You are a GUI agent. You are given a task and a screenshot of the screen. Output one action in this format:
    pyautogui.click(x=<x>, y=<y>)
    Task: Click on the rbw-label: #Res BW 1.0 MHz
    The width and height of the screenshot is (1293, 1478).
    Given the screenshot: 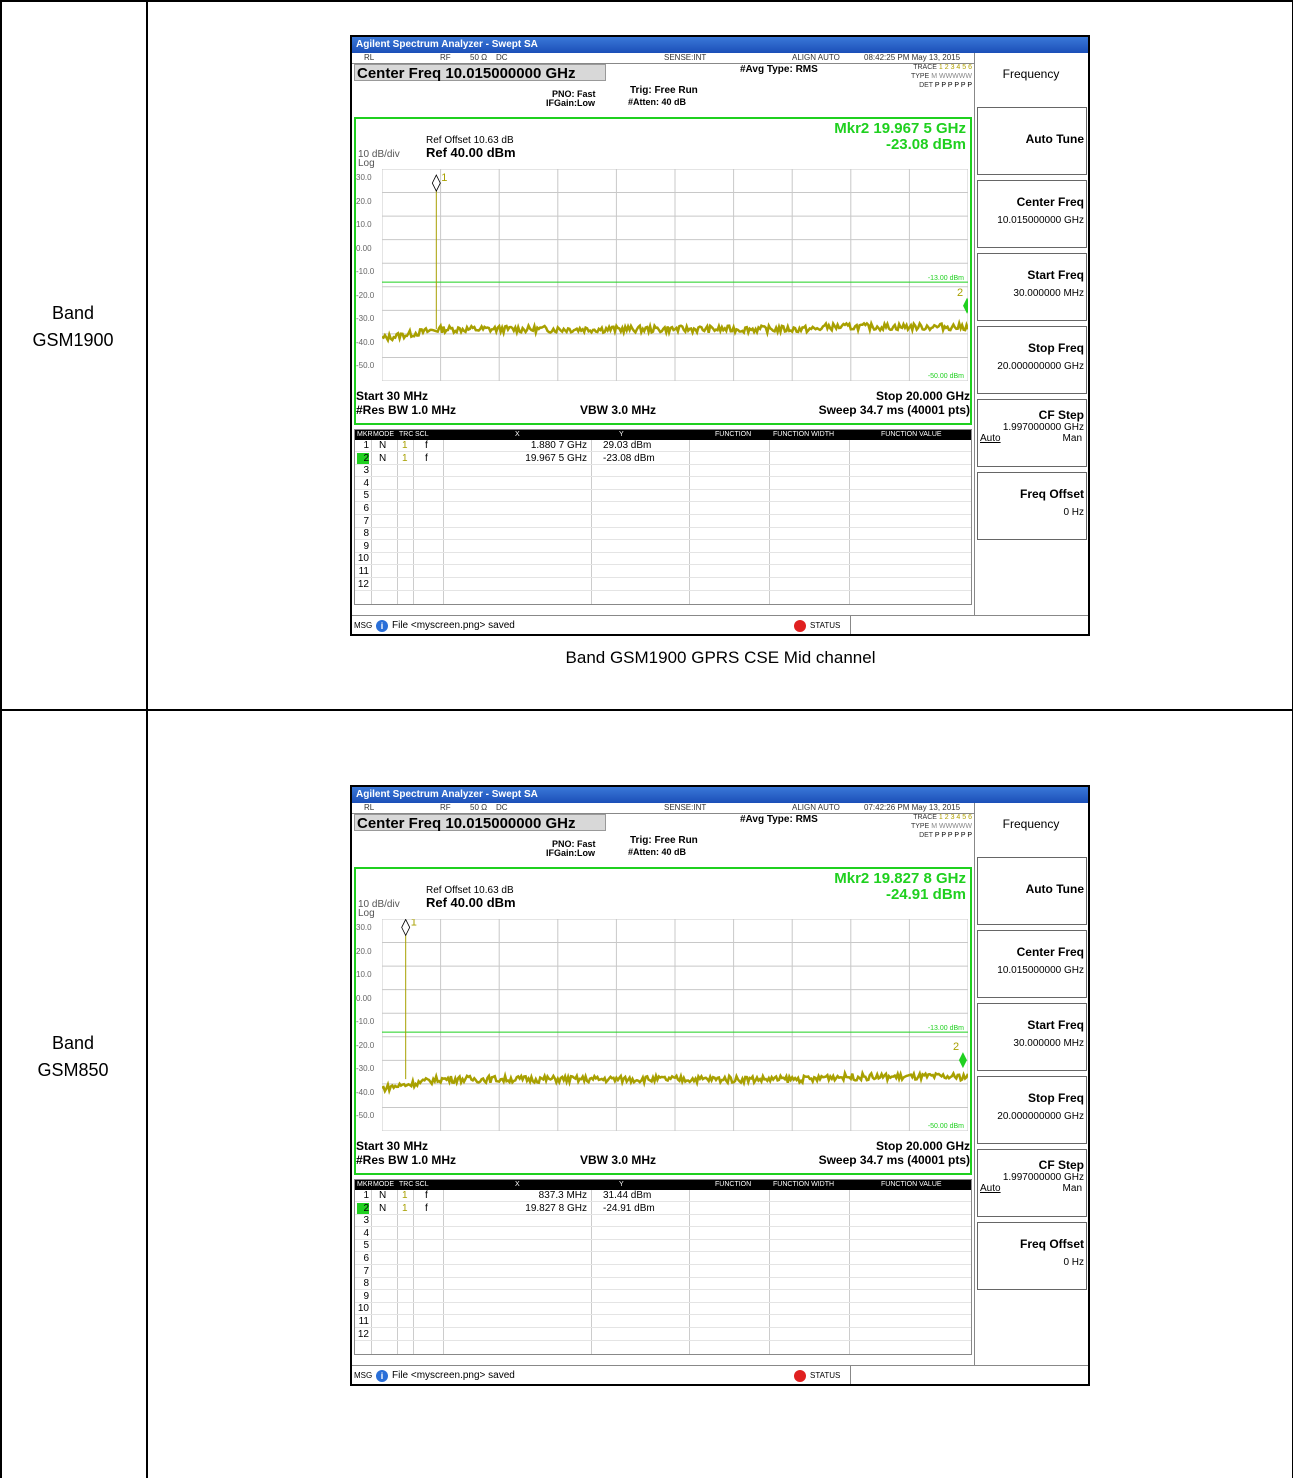 What is the action you would take?
    pyautogui.click(x=406, y=1160)
    